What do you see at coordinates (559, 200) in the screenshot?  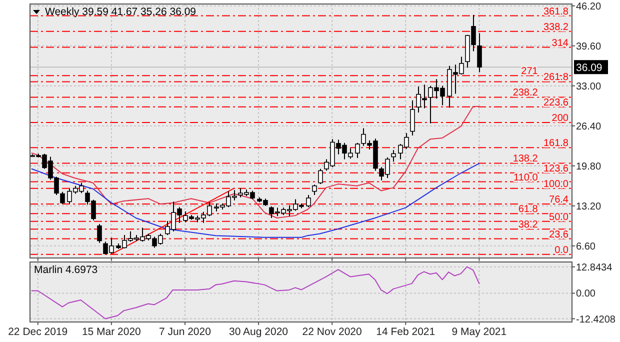 I see `annotation: 76.4` at bounding box center [559, 200].